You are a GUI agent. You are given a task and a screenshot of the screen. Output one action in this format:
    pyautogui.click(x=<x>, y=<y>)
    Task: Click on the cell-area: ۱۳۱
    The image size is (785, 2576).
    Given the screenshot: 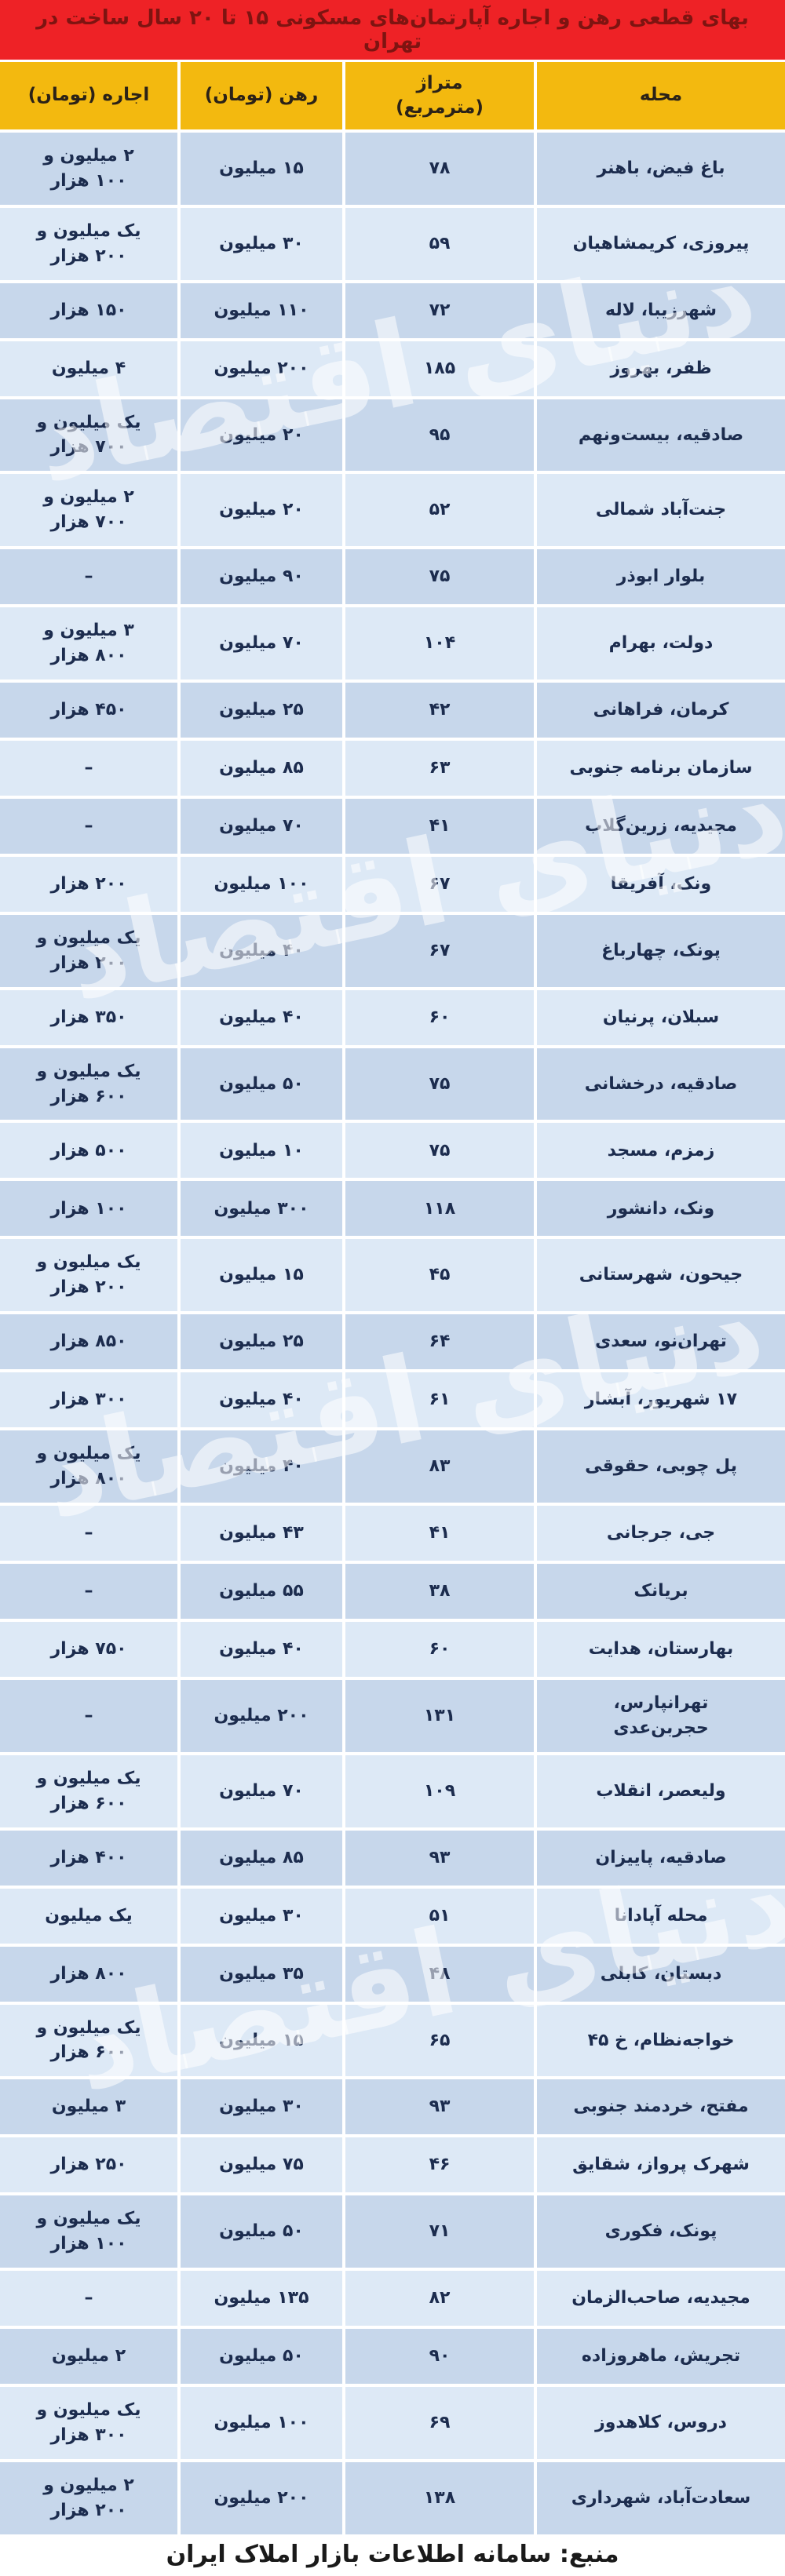 What is the action you would take?
    pyautogui.click(x=439, y=1716)
    